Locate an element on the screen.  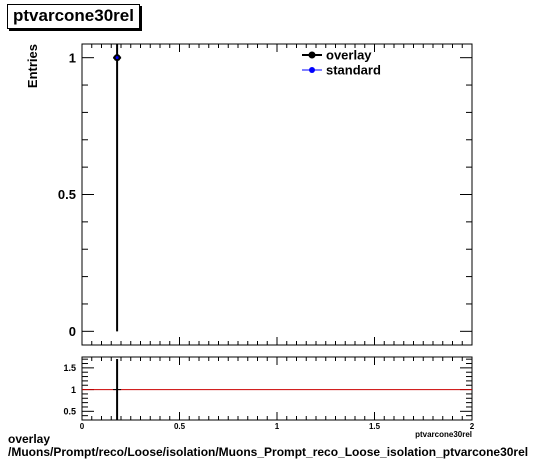
y-tick-label: 1 is located at coordinates (72, 57).